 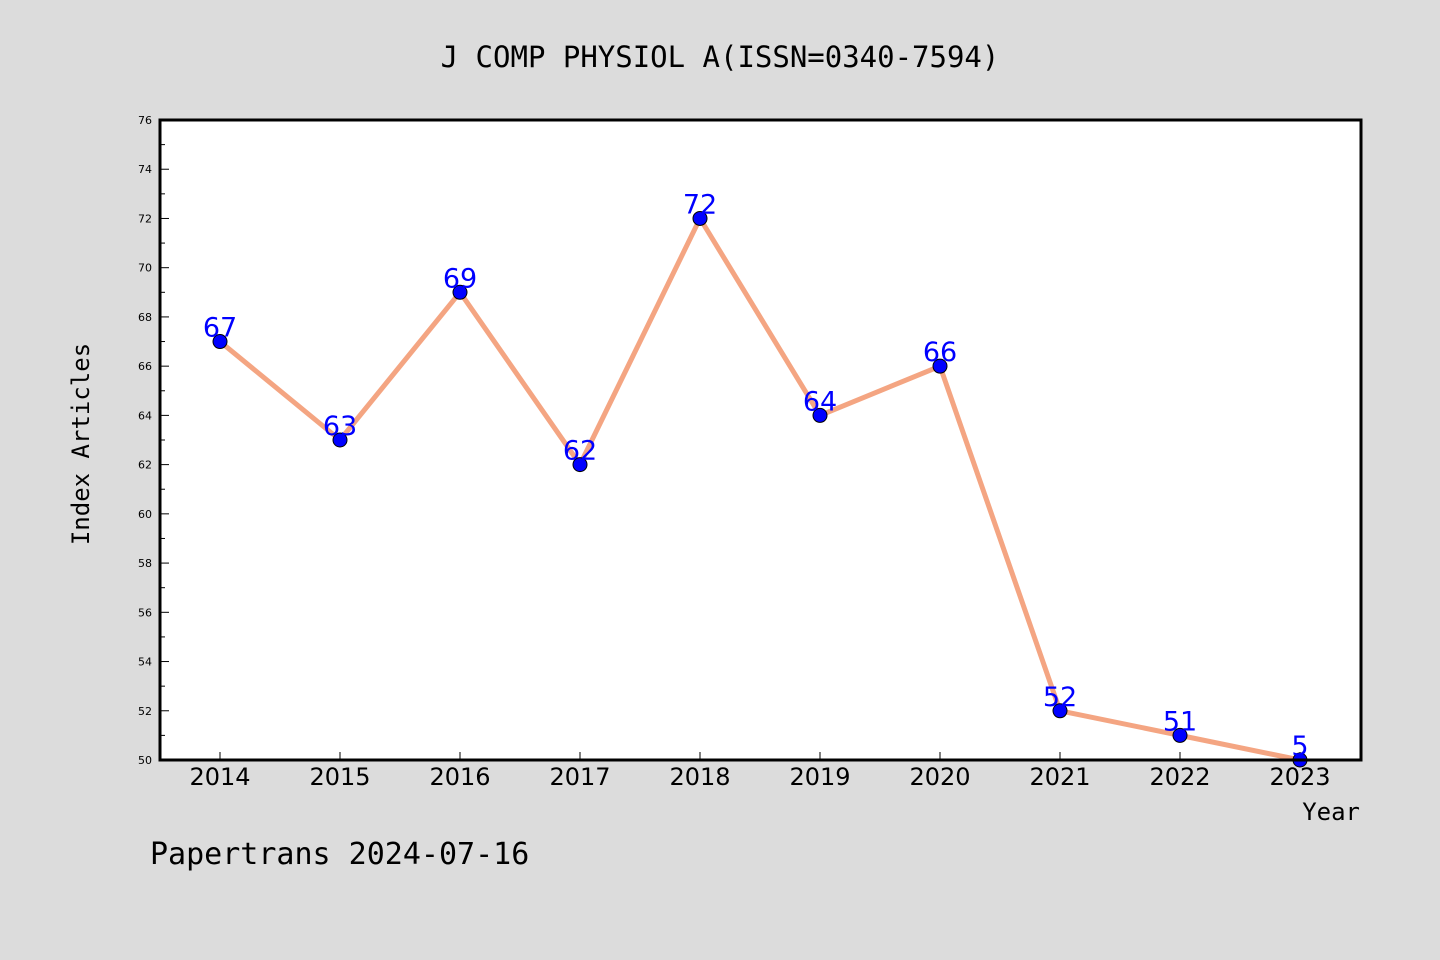 I want to click on data-label: 5, so click(x=1299, y=746).